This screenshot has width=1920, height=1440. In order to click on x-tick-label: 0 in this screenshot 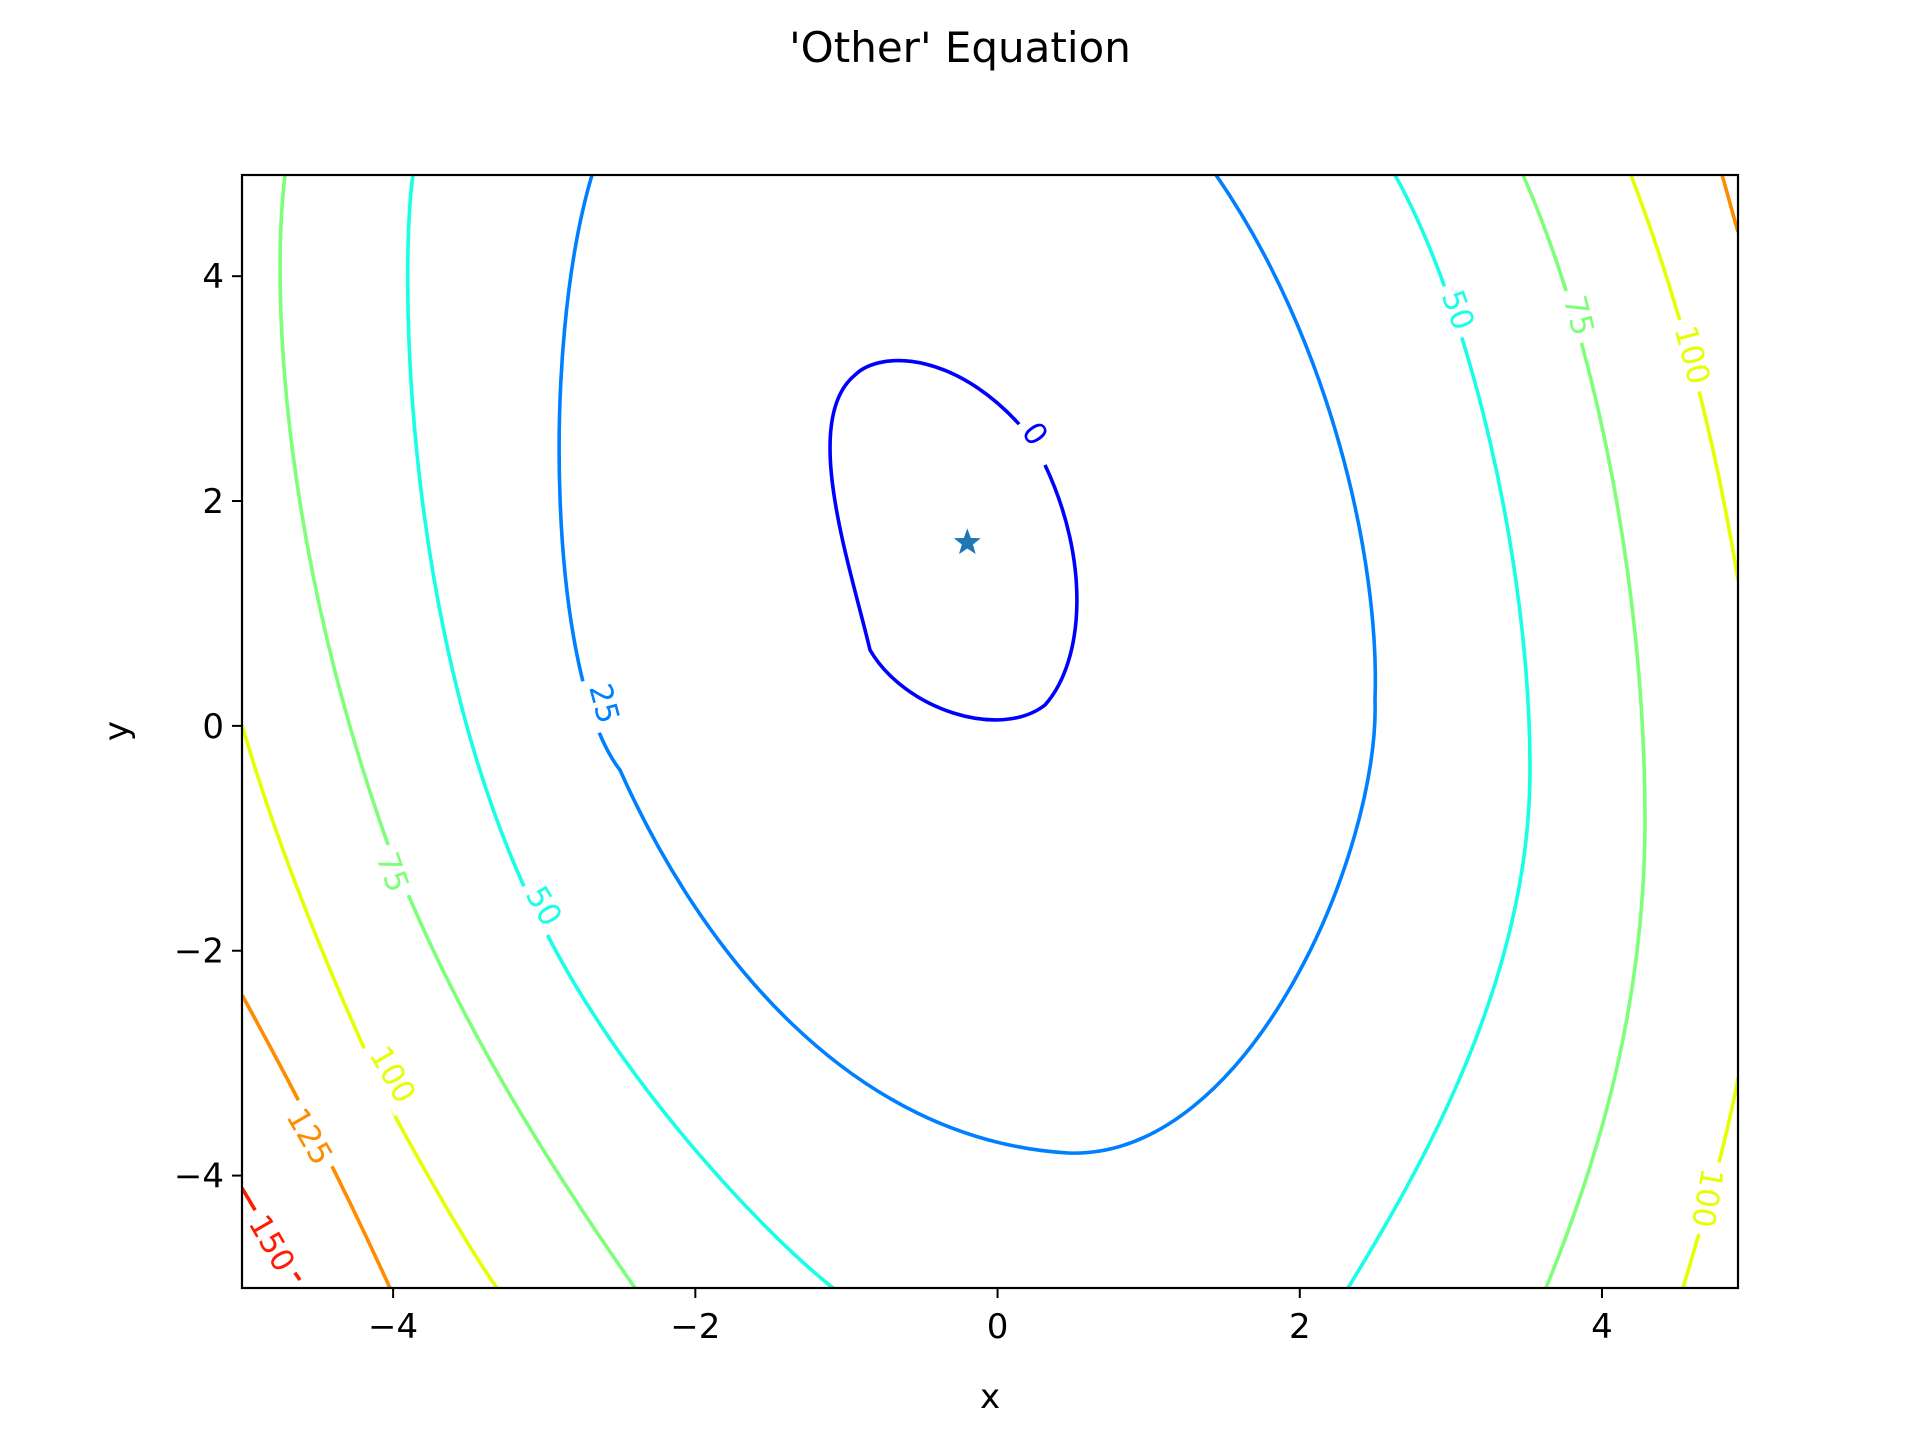, I will do `click(998, 1327)`.